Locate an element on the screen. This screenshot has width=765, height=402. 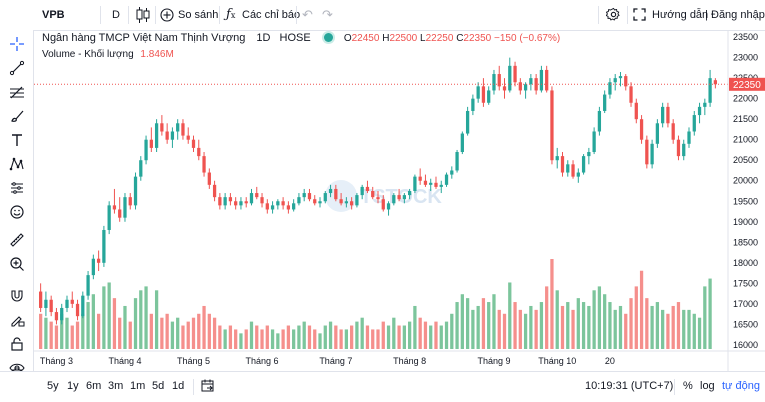
prediction-tool is located at coordinates (17, 188).